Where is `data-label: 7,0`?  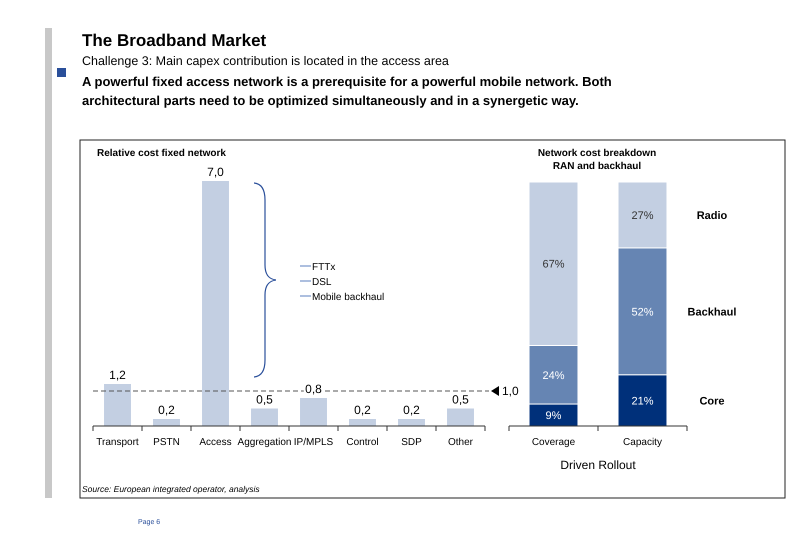 data-label: 7,0 is located at coordinates (215, 172).